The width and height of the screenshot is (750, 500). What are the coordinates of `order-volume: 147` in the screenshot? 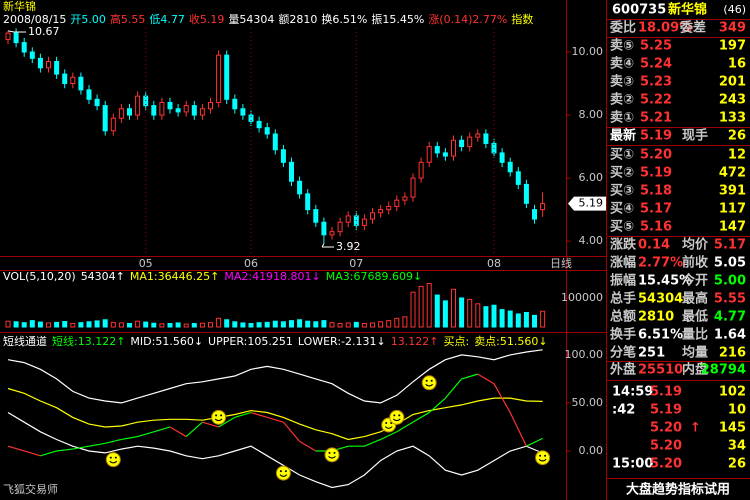 It's located at (732, 227).